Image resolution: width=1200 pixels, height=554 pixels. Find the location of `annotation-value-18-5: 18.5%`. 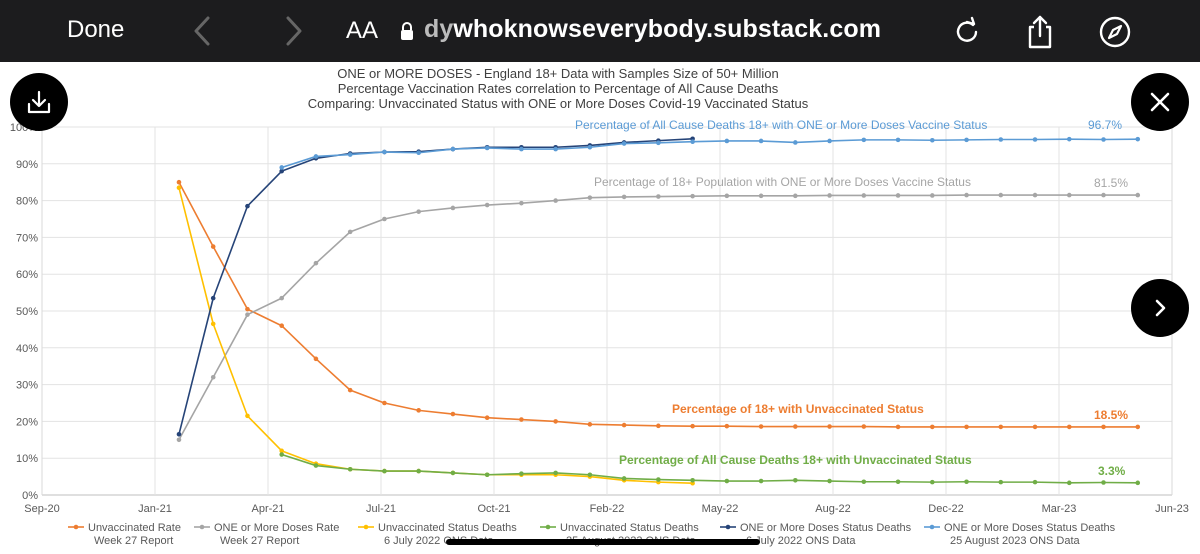

annotation-value-18-5: 18.5% is located at coordinates (1111, 415).